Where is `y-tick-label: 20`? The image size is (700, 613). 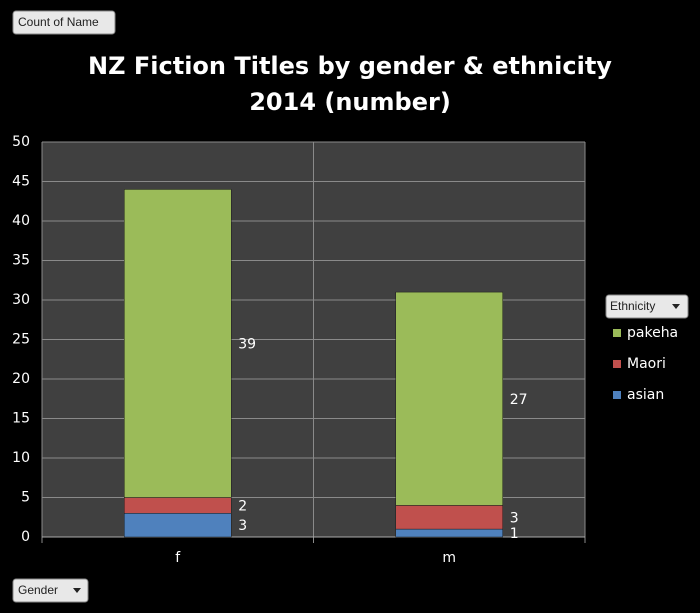 y-tick-label: 20 is located at coordinates (21, 379).